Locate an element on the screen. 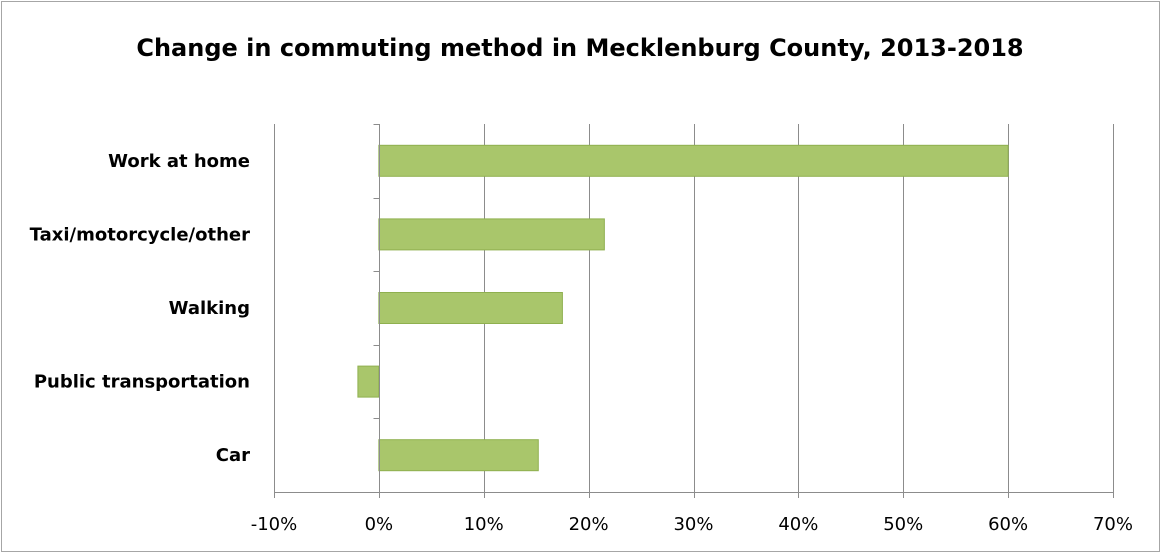 The image size is (1163, 555). x-tick-label: 30% is located at coordinates (693, 524).